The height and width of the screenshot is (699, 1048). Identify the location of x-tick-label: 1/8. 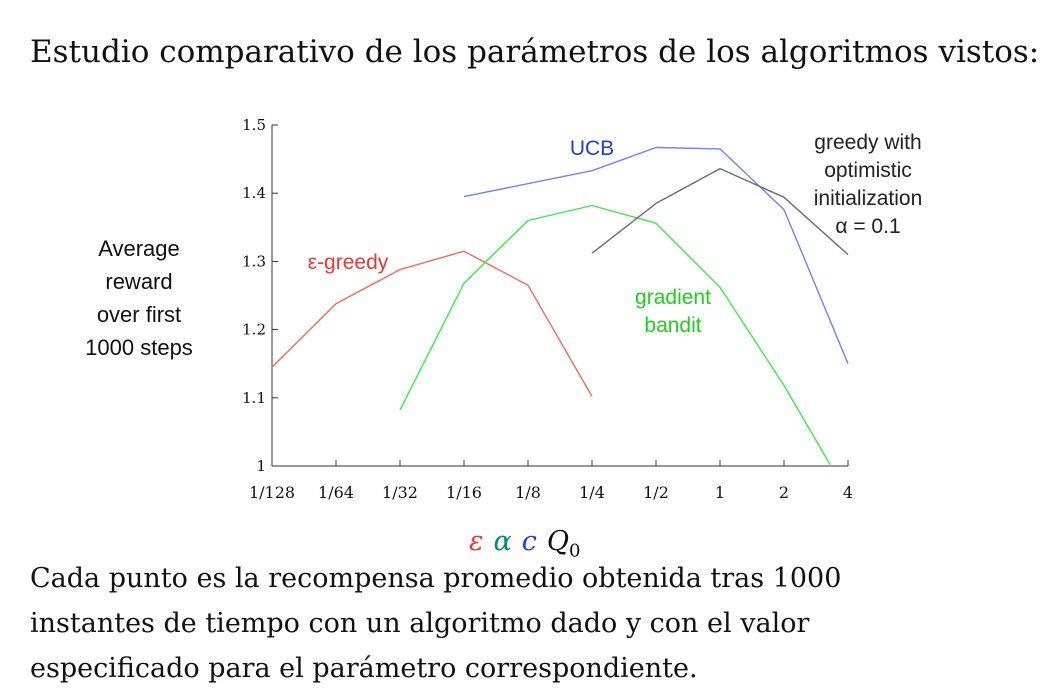
(528, 492).